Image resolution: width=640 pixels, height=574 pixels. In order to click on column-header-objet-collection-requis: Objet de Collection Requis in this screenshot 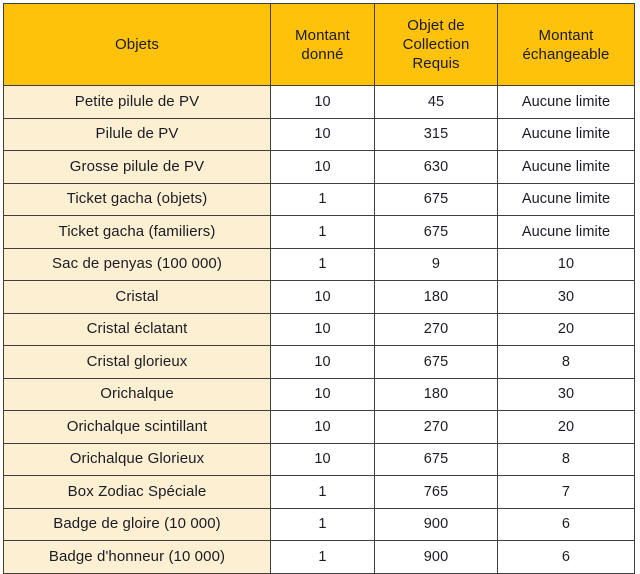, I will do `click(436, 44)`.